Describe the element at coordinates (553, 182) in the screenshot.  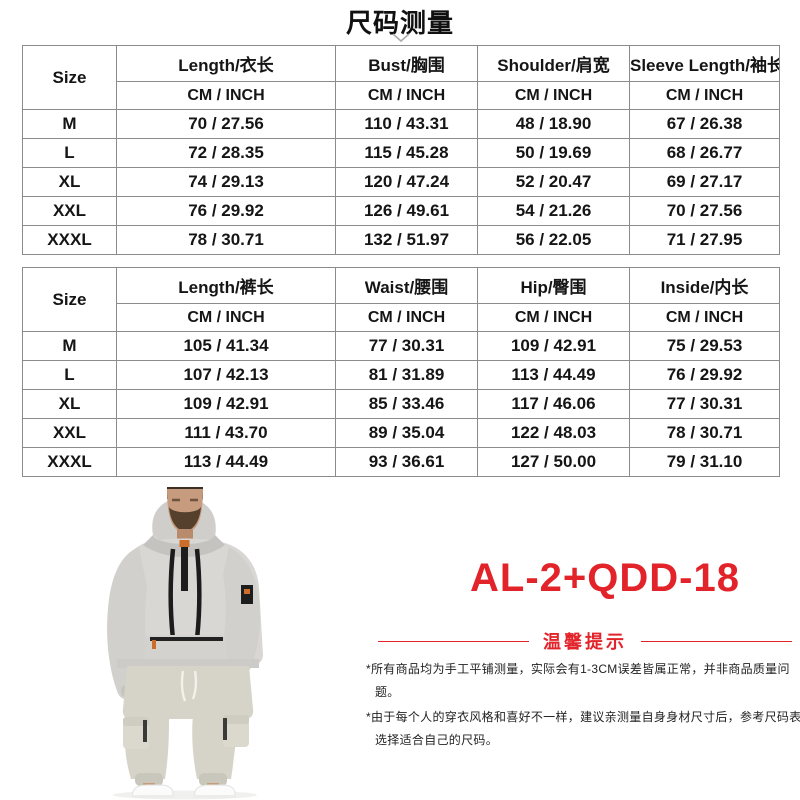
I see `measurement-cell: 52 / 20.47` at that location.